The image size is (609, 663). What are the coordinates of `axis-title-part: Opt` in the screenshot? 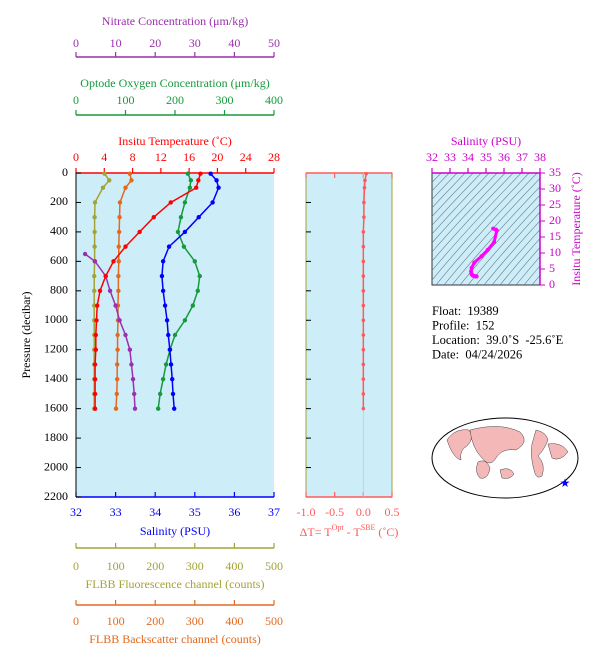 It's located at (338, 527).